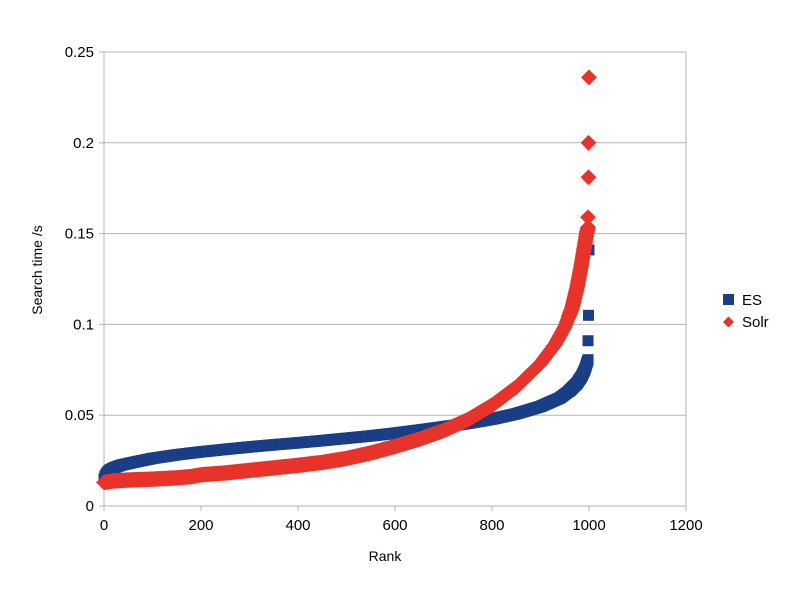 Image resolution: width=800 pixels, height=600 pixels. I want to click on y-tick-label: 0.25, so click(79, 52).